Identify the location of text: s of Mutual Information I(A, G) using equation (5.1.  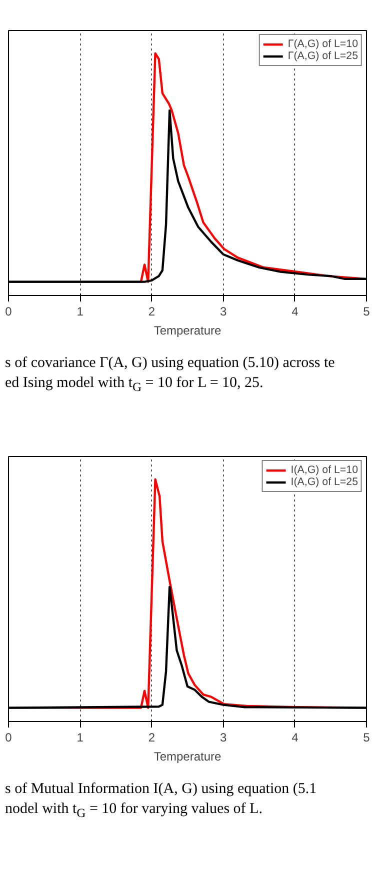
(161, 789).